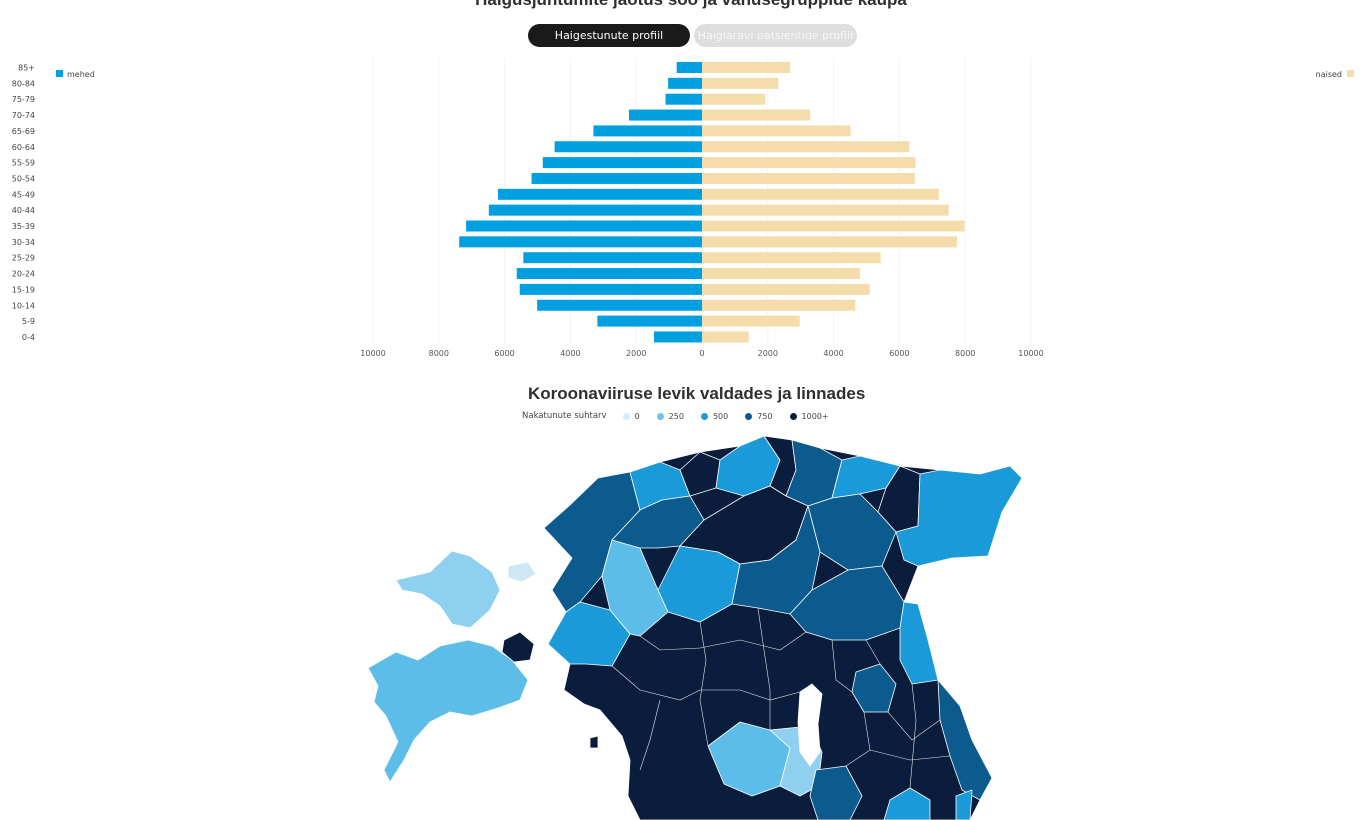 Image resolution: width=1370 pixels, height=820 pixels. I want to click on map-region-kihnu, so click(594, 742).